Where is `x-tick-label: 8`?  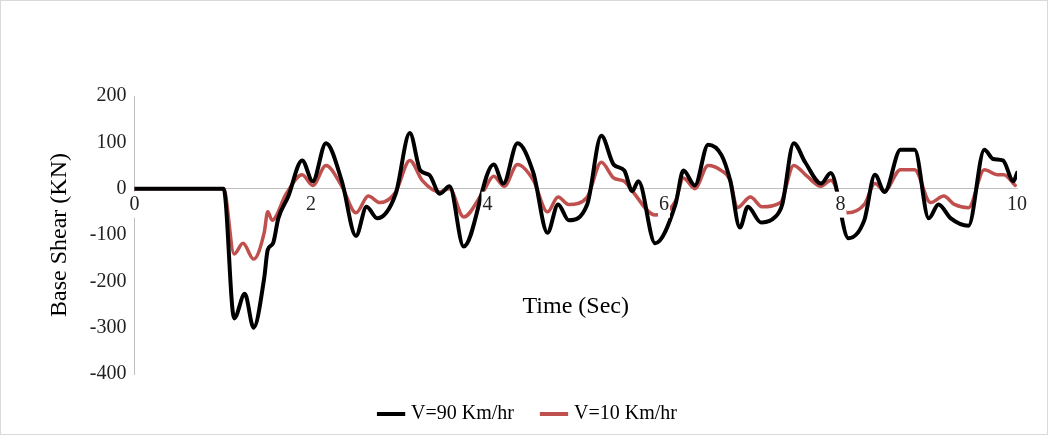
x-tick-label: 8 is located at coordinates (840, 202).